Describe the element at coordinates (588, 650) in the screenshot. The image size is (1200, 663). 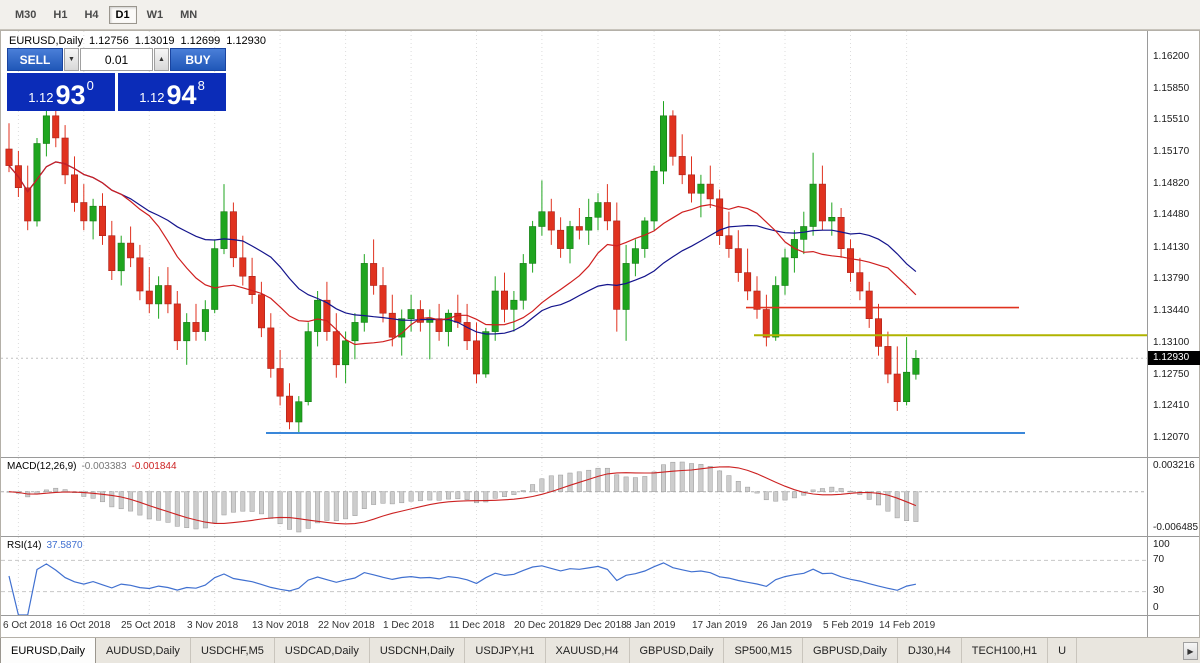
I see `chart-tab: XAUUSD,H4` at that location.